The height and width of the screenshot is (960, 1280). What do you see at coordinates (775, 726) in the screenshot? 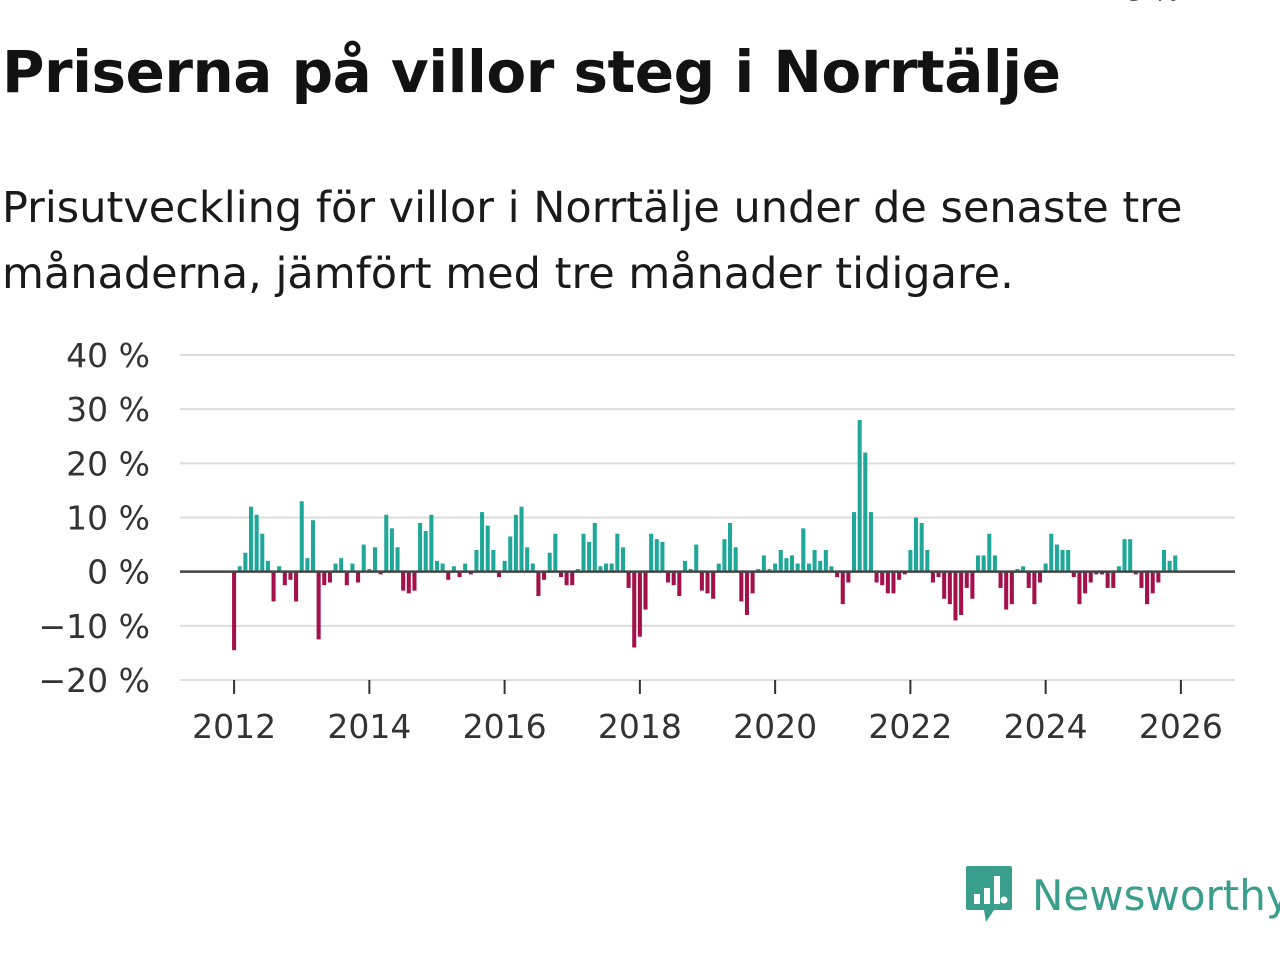
I see `x-tick-label: 2020` at bounding box center [775, 726].